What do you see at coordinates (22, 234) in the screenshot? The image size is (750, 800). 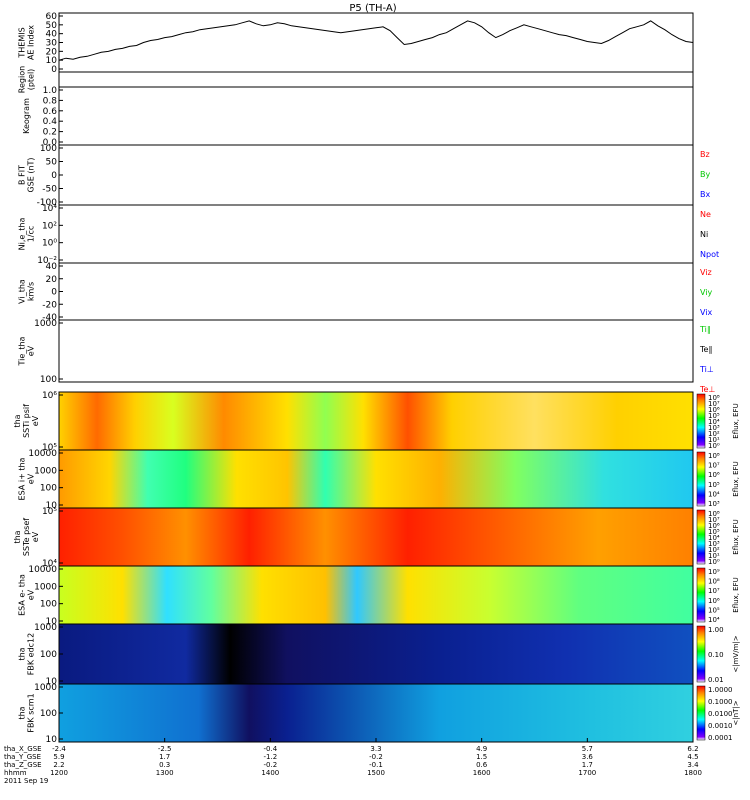 I see `density-ylabel-line: Ni,e_tha` at bounding box center [22, 234].